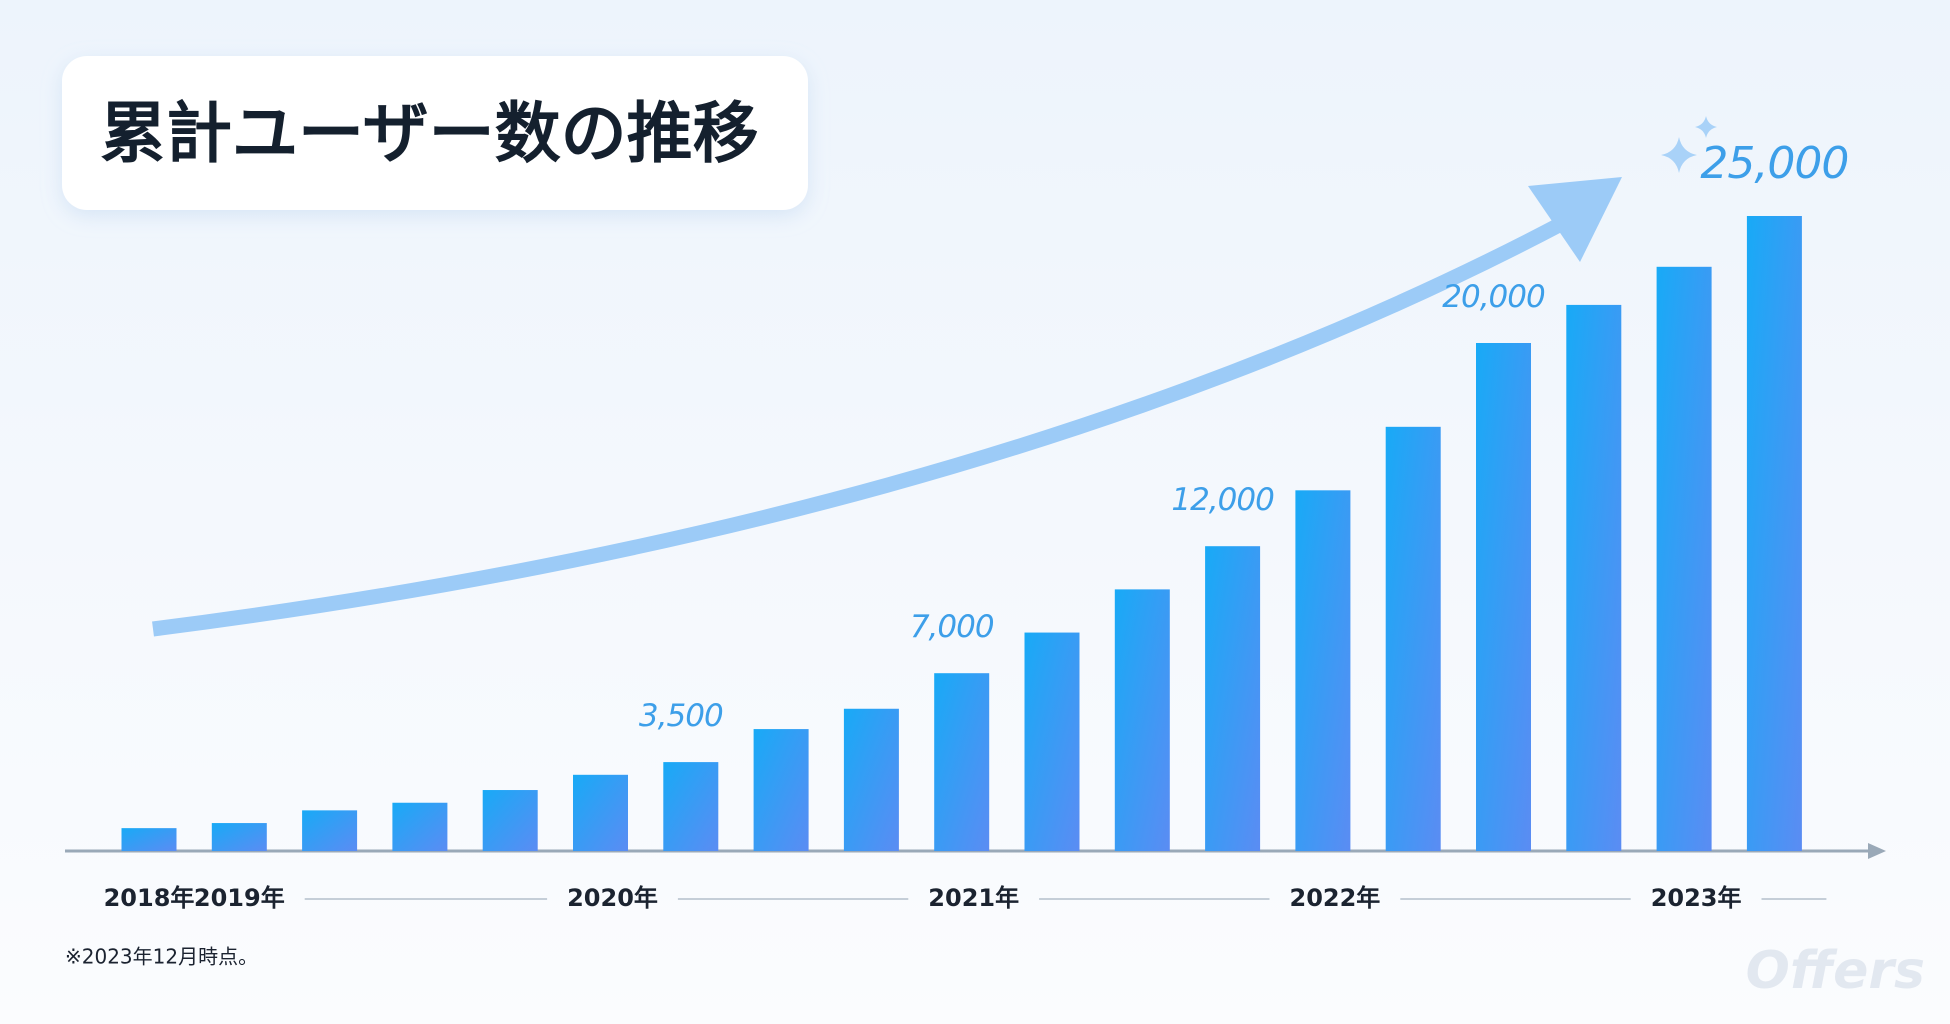 The width and height of the screenshot is (1950, 1024). I want to click on value-label: 20,000, so click(1493, 297).